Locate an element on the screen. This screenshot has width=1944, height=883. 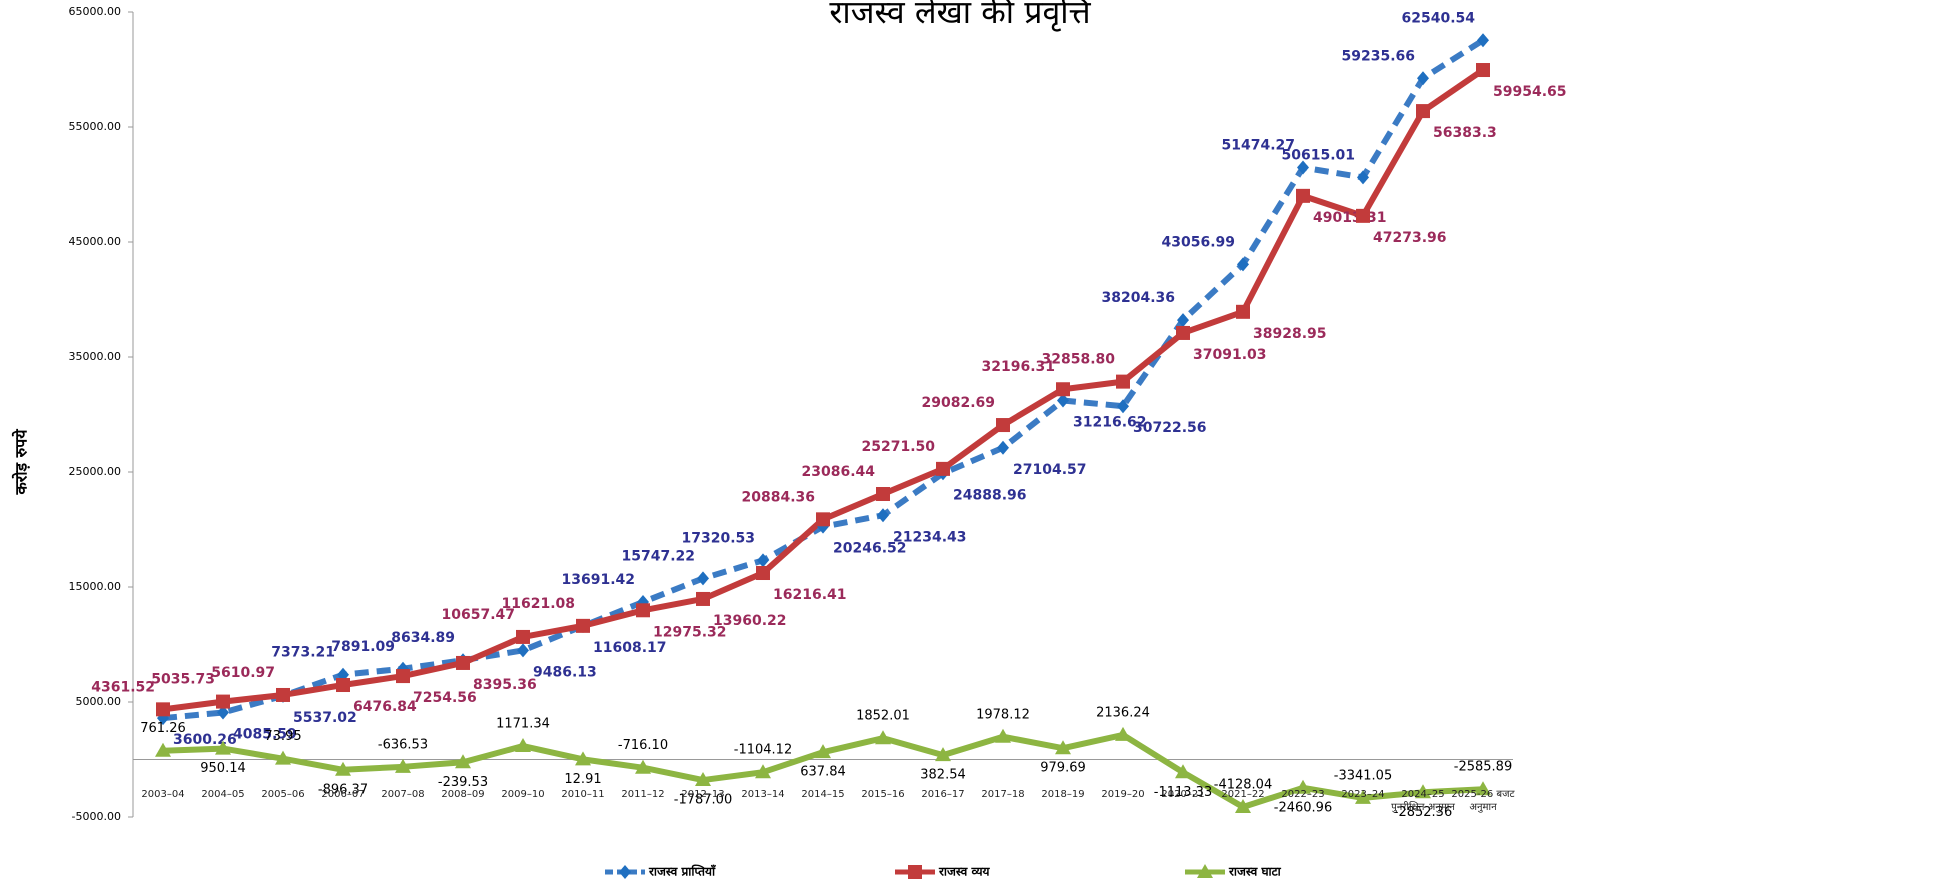
x-tick-label: 2012–13 is located at coordinates (703, 794).